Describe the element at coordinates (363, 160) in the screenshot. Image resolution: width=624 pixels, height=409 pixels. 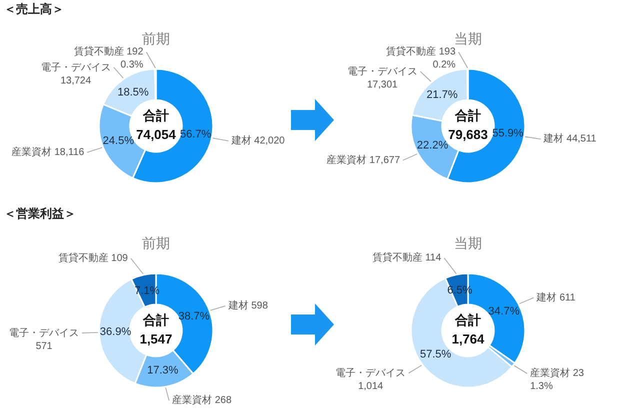
I see `slice-label: 産業資材 17,677` at that location.